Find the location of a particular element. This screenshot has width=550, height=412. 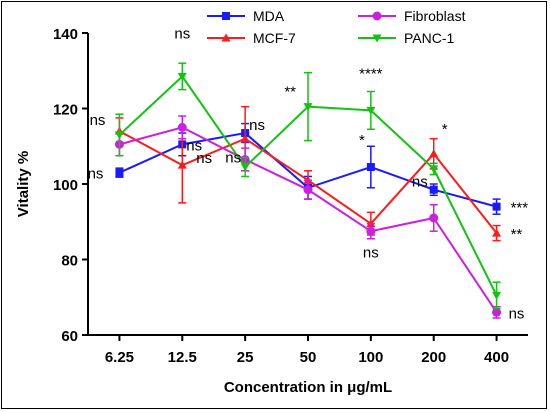

y-ticks: 60 80 100 120 140 is located at coordinates (70, 185).